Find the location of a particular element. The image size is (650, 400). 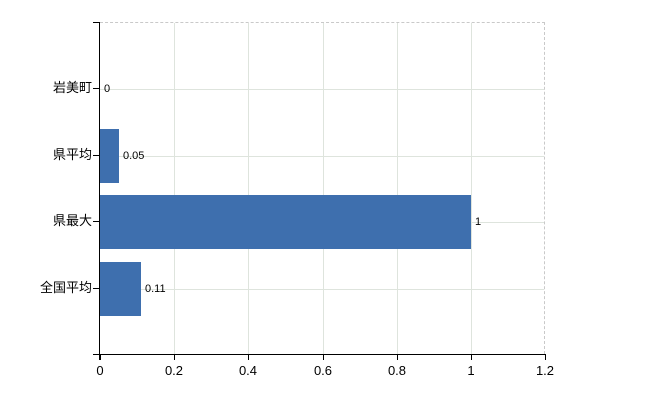

x-axis-tick-label: 0 is located at coordinates (100, 370).